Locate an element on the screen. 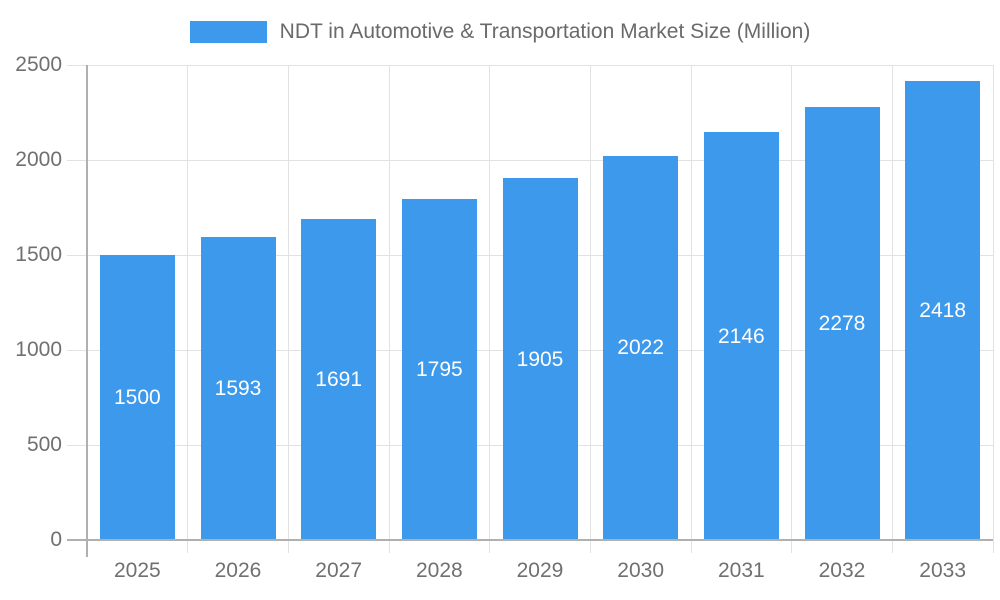 This screenshot has width=1000, height=600. bar-value-label: 1691 is located at coordinates (339, 379).